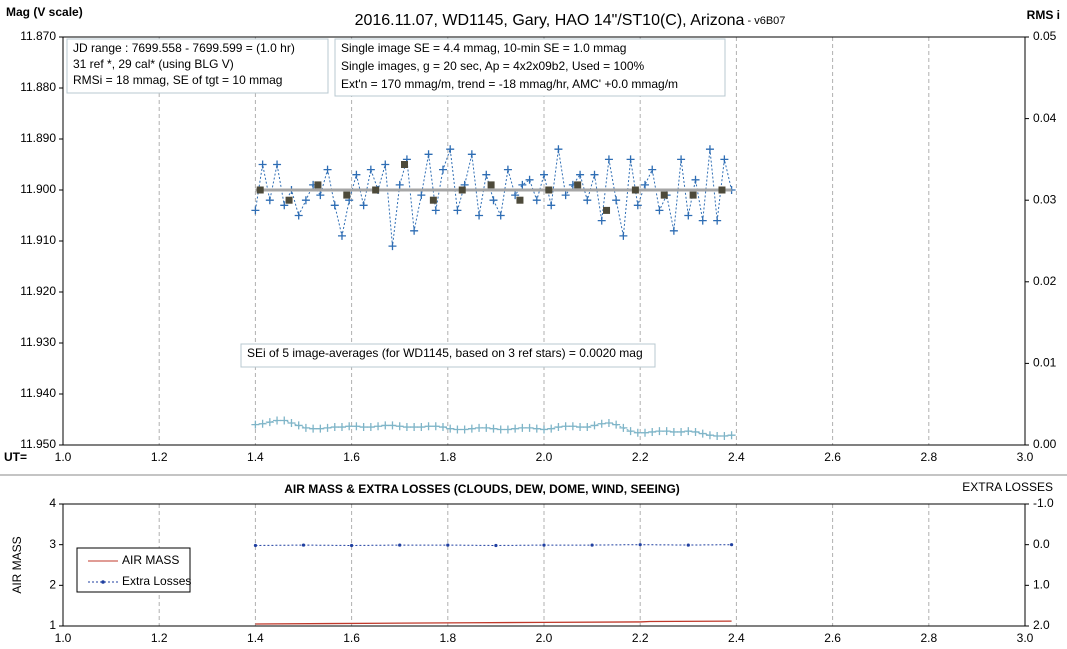 This screenshot has width=1067, height=649. What do you see at coordinates (1041, 625) in the screenshot?
I see `y2-tick-label: 2.0` at bounding box center [1041, 625].